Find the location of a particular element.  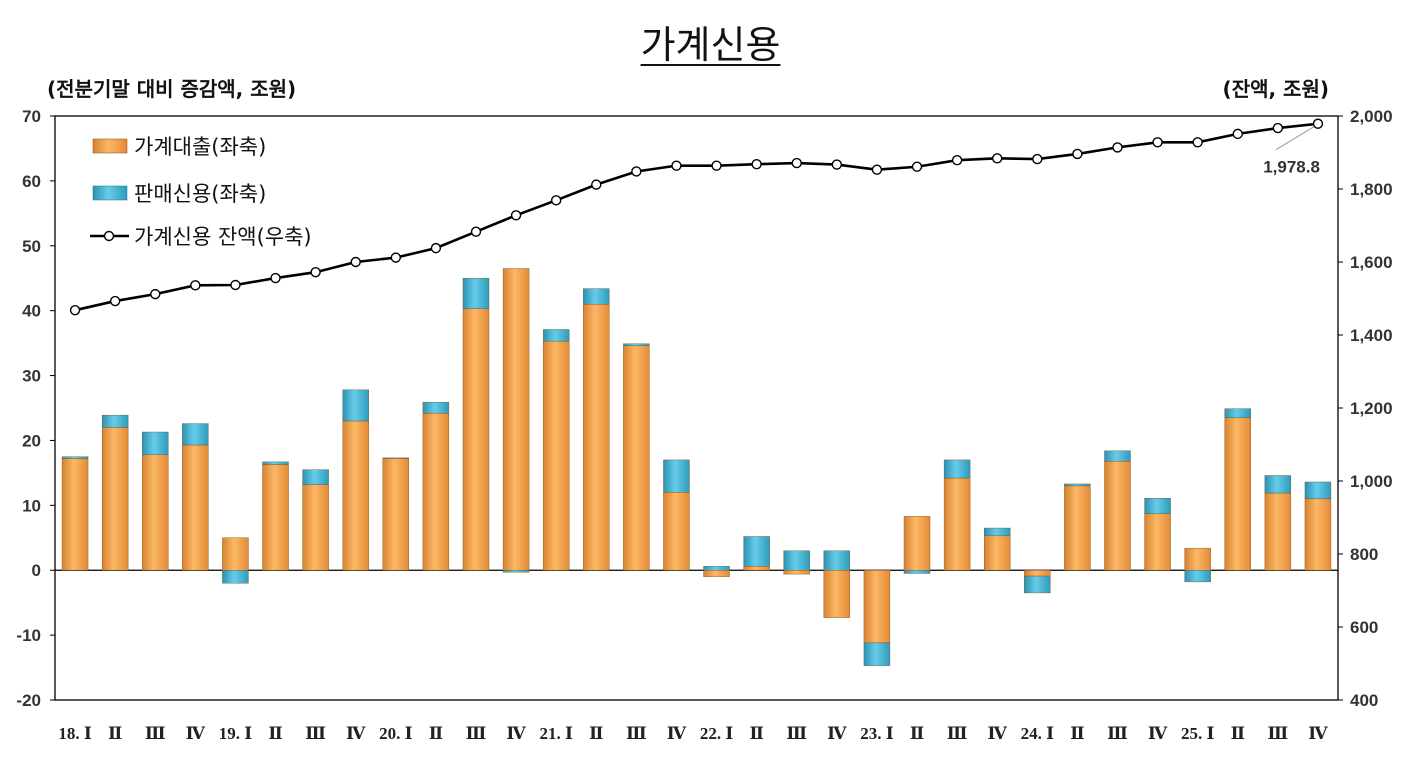

left-axis-tick-label: 30 is located at coordinates (31, 376).